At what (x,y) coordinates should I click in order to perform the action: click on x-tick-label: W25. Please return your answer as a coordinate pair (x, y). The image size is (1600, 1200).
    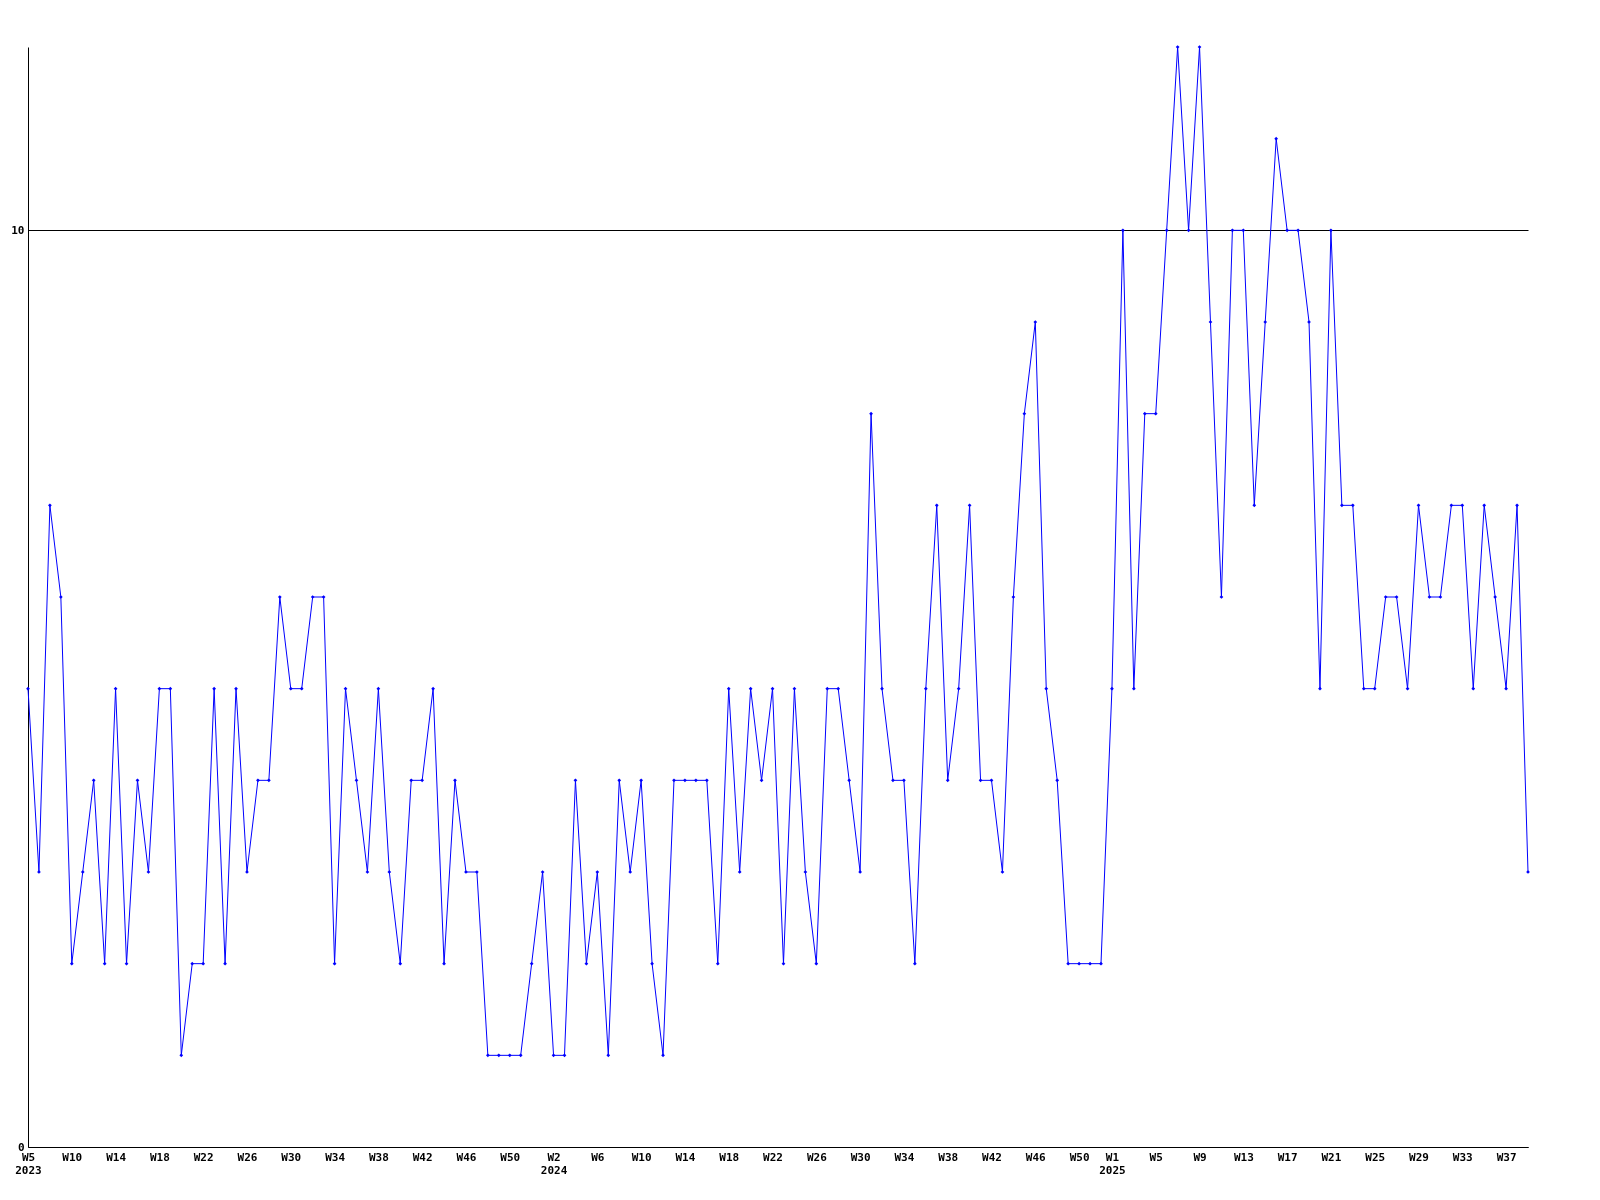
    Looking at the image, I should click on (1375, 1157).